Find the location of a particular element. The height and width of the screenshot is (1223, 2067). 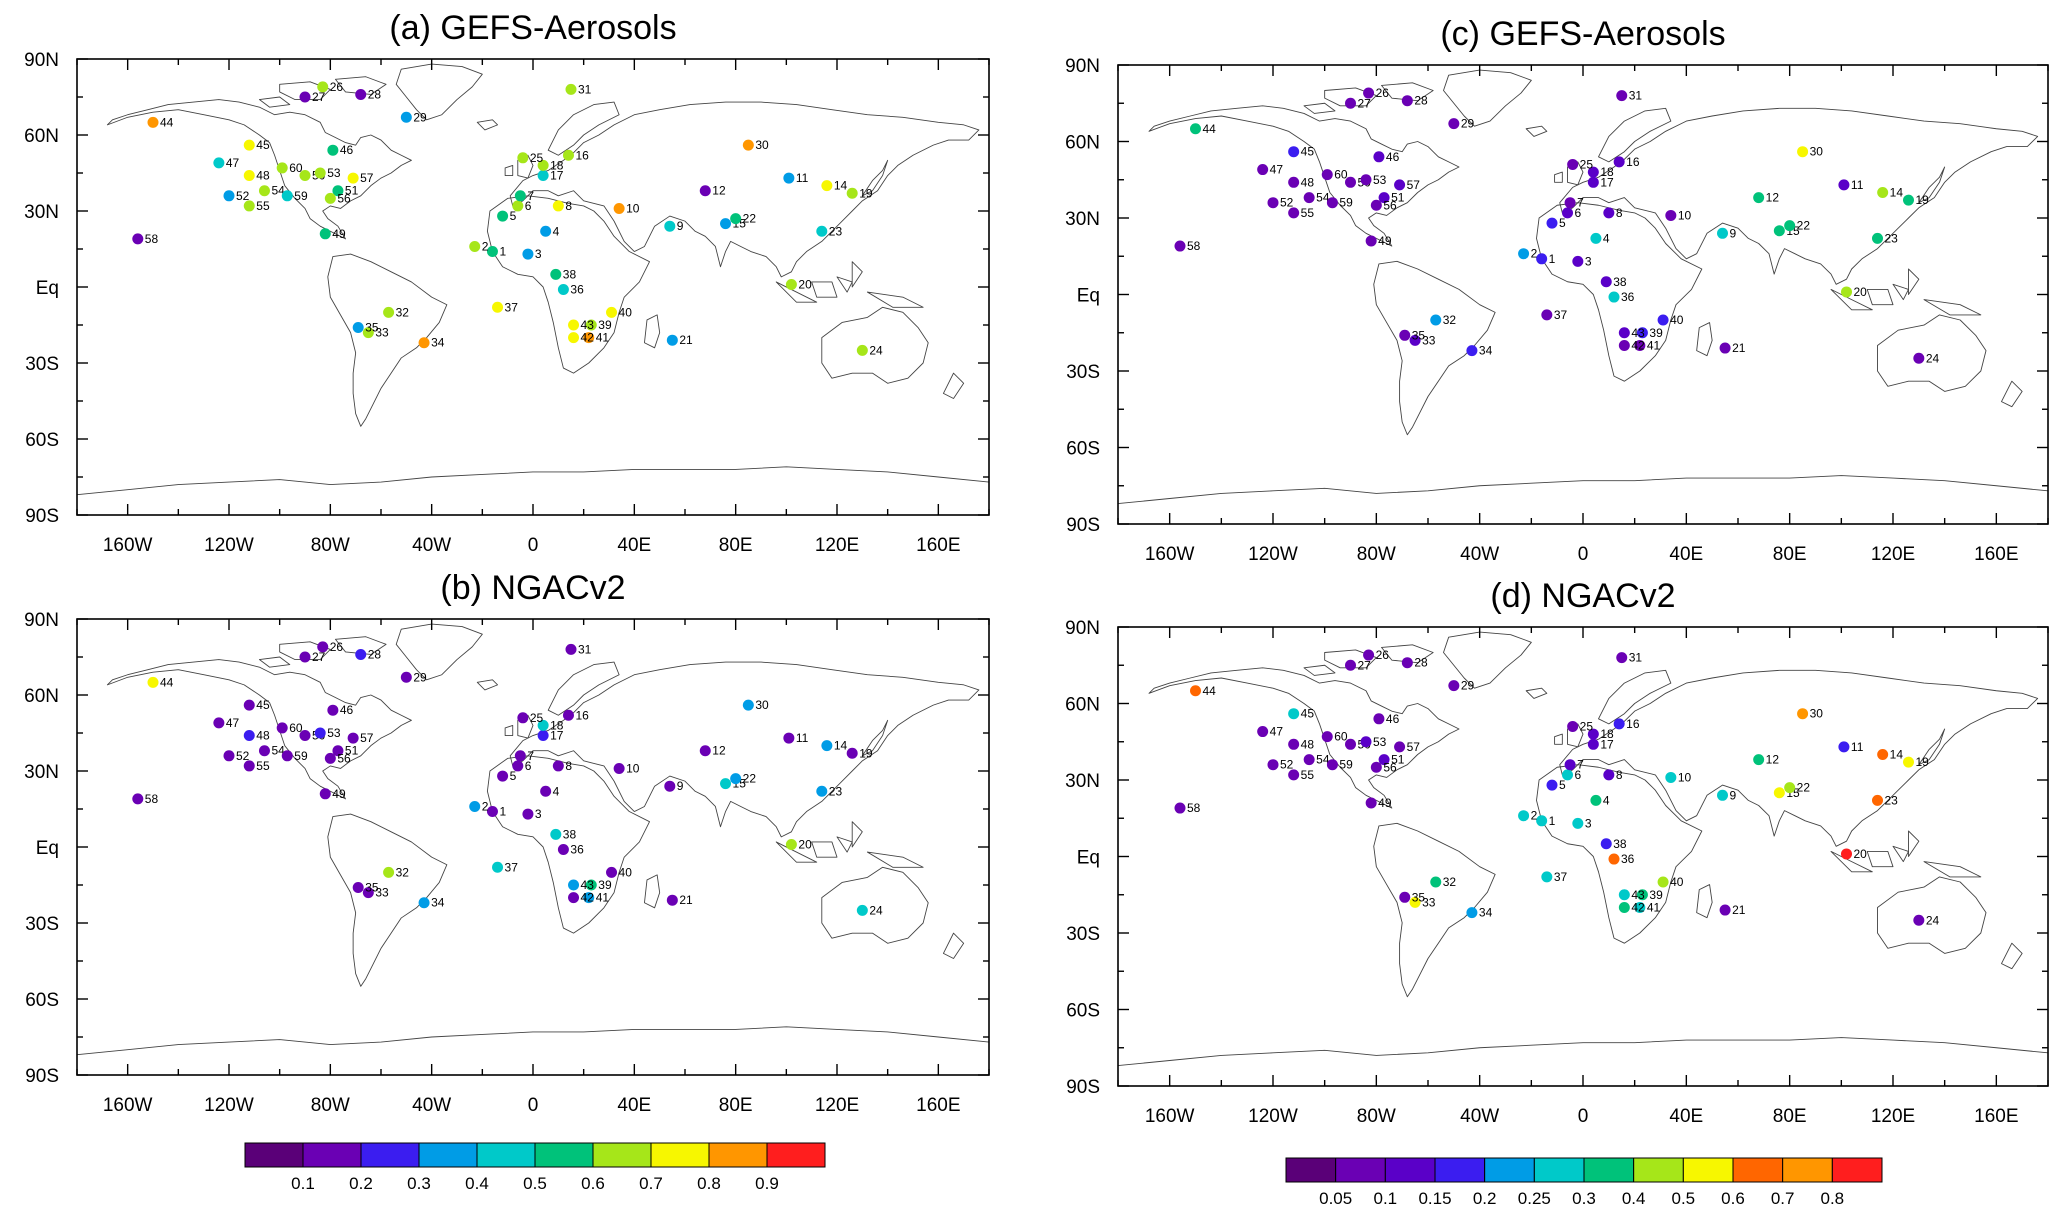

colorbar-label: 0.5 is located at coordinates (1684, 1198).